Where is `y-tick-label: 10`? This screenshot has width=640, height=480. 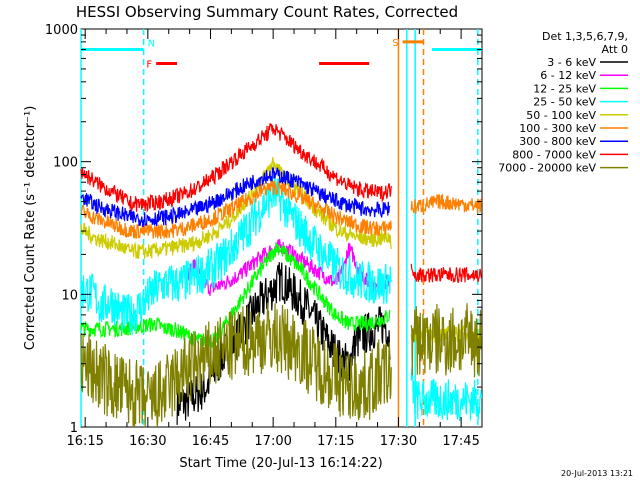
y-tick-label: 10 is located at coordinates (69, 295).